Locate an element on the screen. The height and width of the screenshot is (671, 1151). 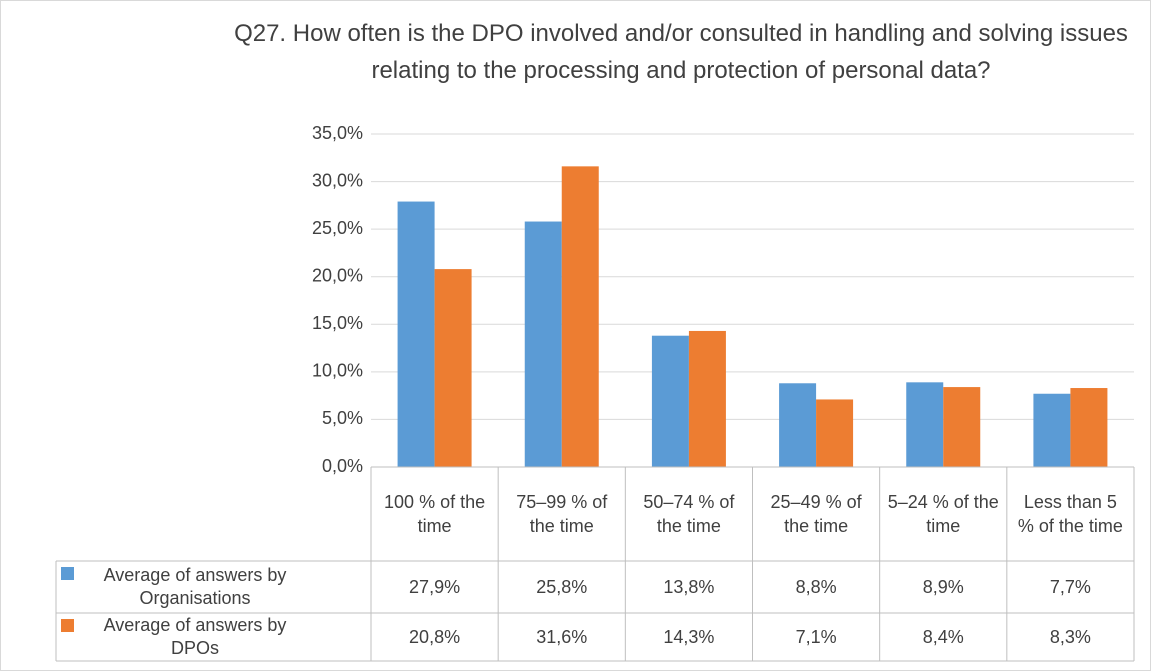
y-tick-label: 20,0% is located at coordinates (337, 275).